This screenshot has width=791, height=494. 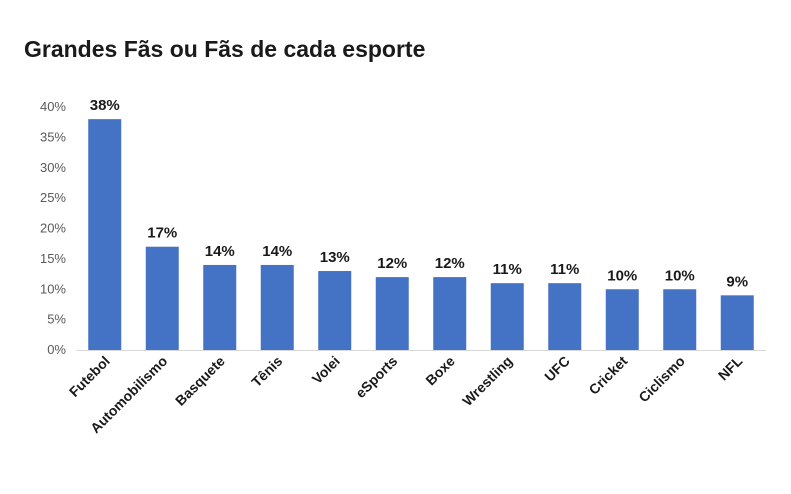 I want to click on y-tick-label: 35%, so click(x=53, y=136).